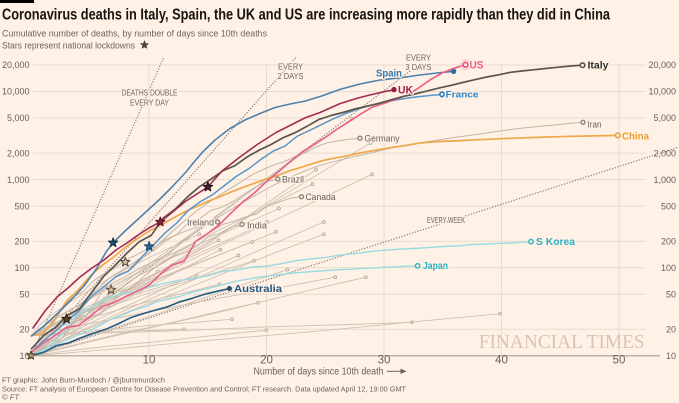 Image resolution: width=679 pixels, height=403 pixels. I want to click on svg-text: Brazil, so click(293, 180).